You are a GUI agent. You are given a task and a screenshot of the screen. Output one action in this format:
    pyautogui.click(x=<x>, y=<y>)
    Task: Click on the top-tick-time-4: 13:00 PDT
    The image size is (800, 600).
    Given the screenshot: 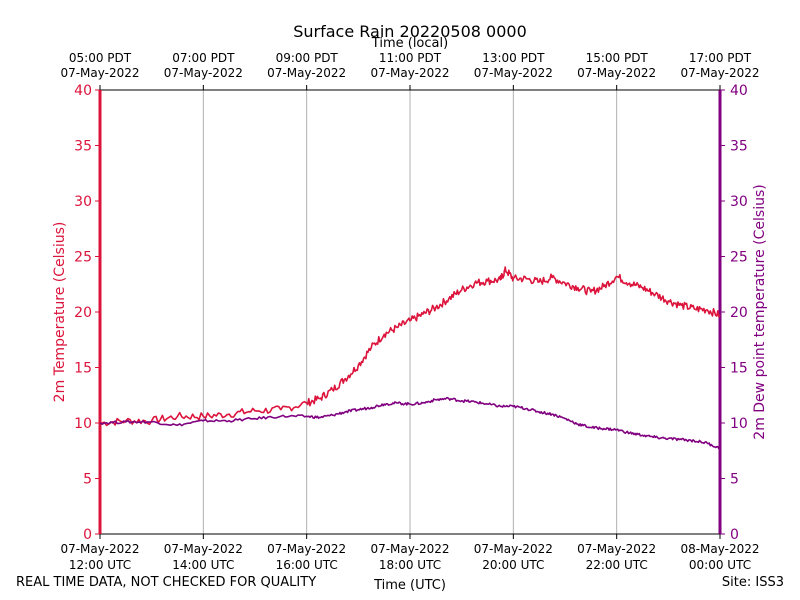 What is the action you would take?
    pyautogui.click(x=513, y=58)
    